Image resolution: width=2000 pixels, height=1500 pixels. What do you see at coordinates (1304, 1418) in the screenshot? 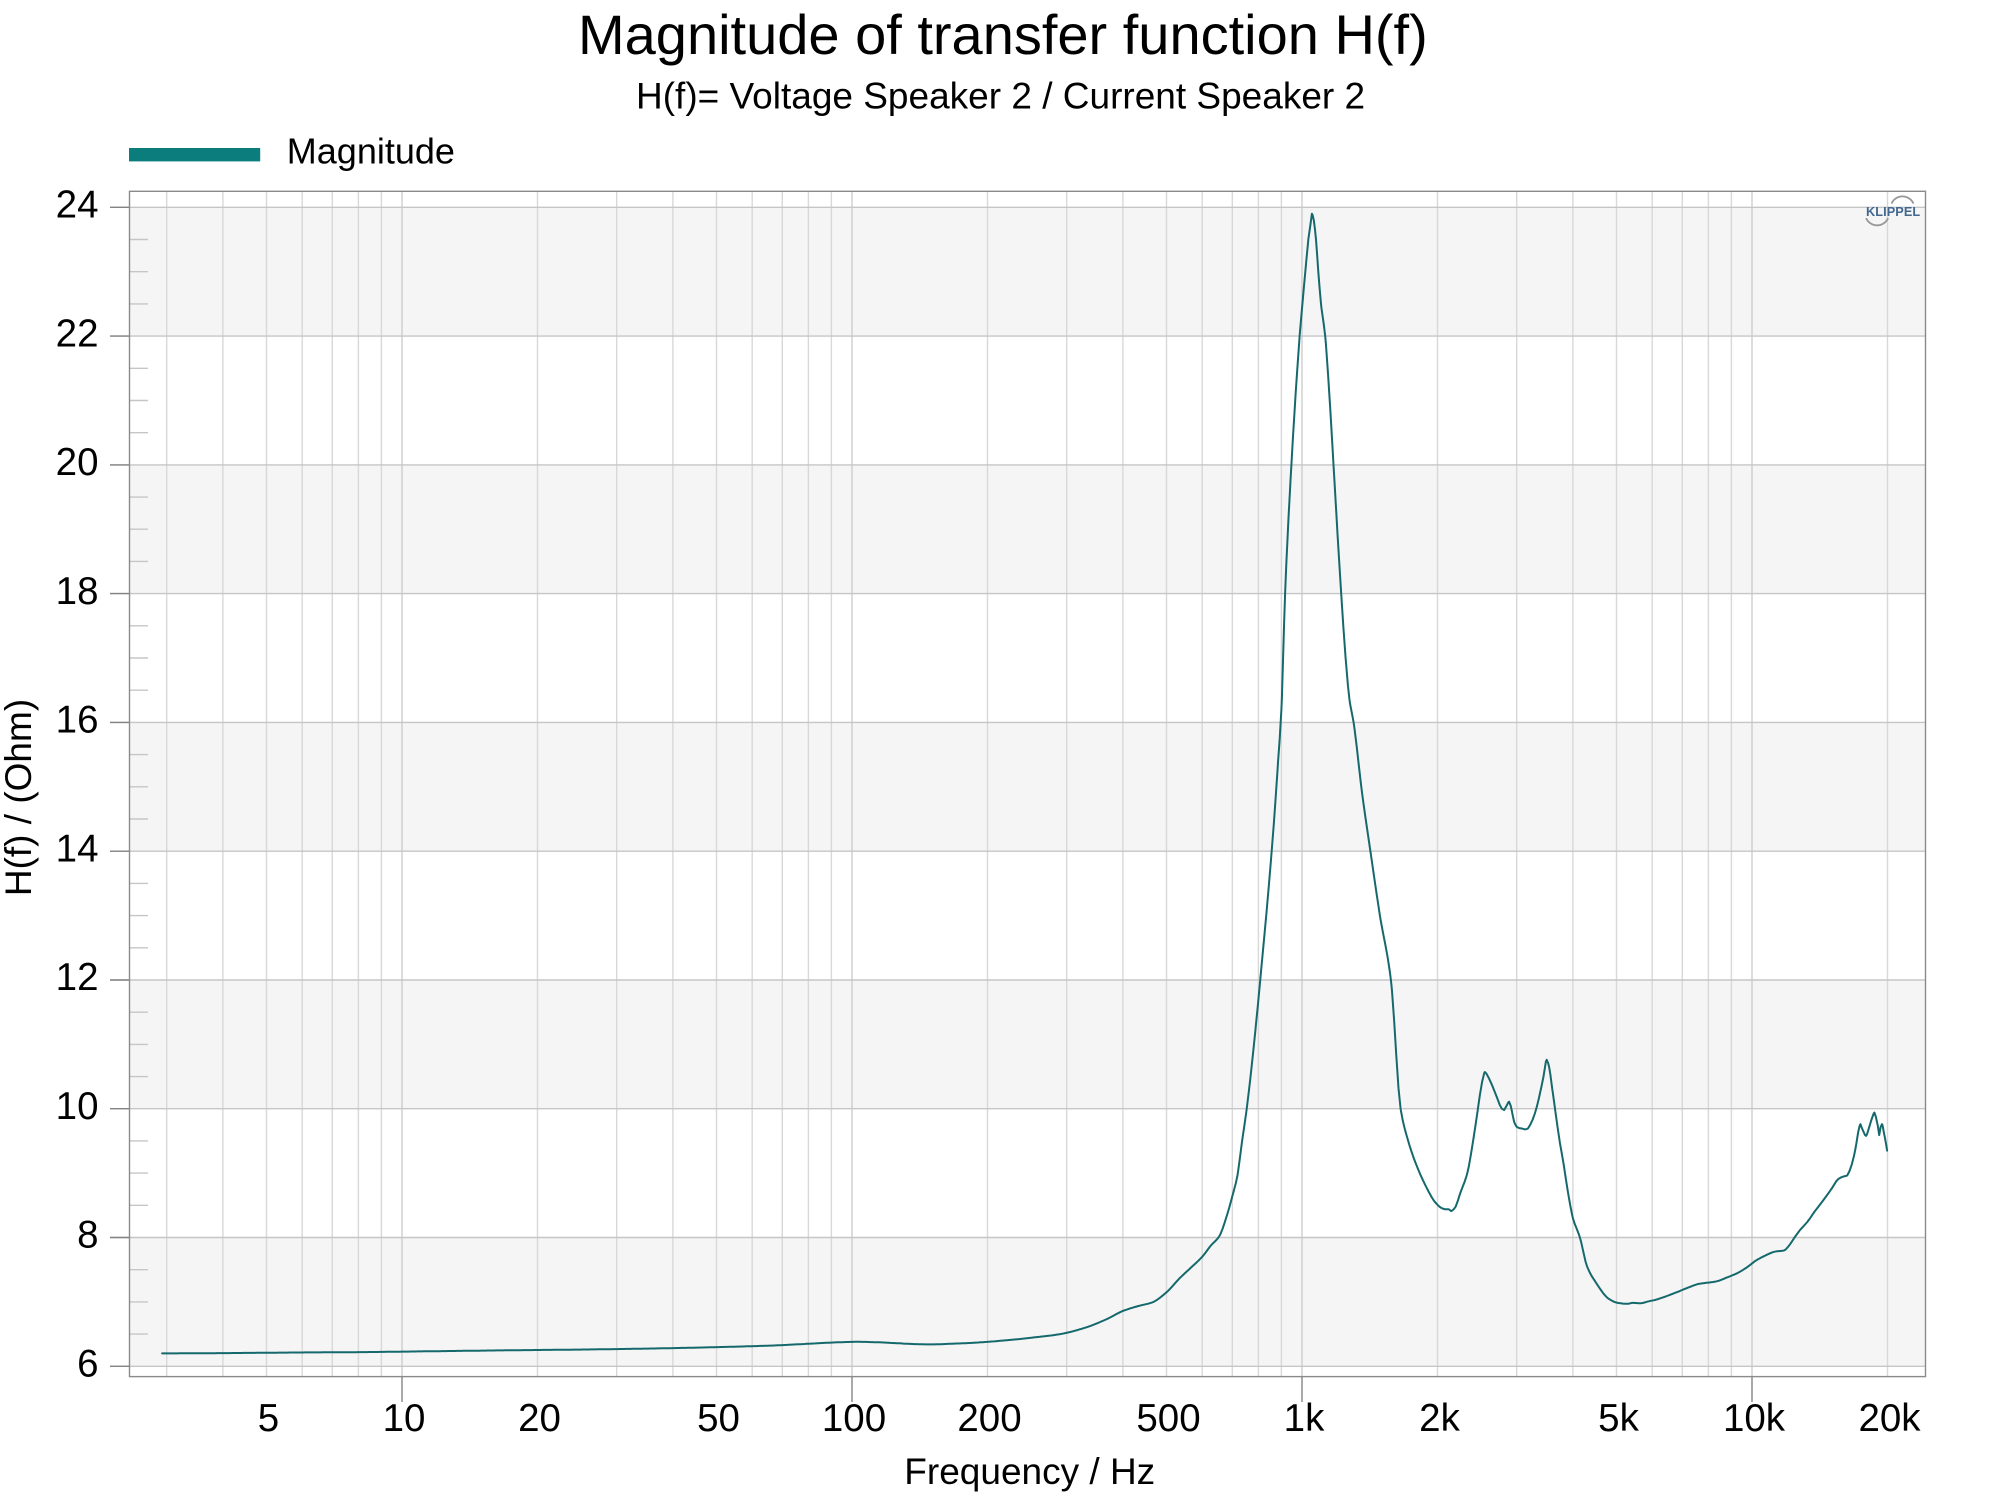
I see `svg-text: 1k` at bounding box center [1304, 1418].